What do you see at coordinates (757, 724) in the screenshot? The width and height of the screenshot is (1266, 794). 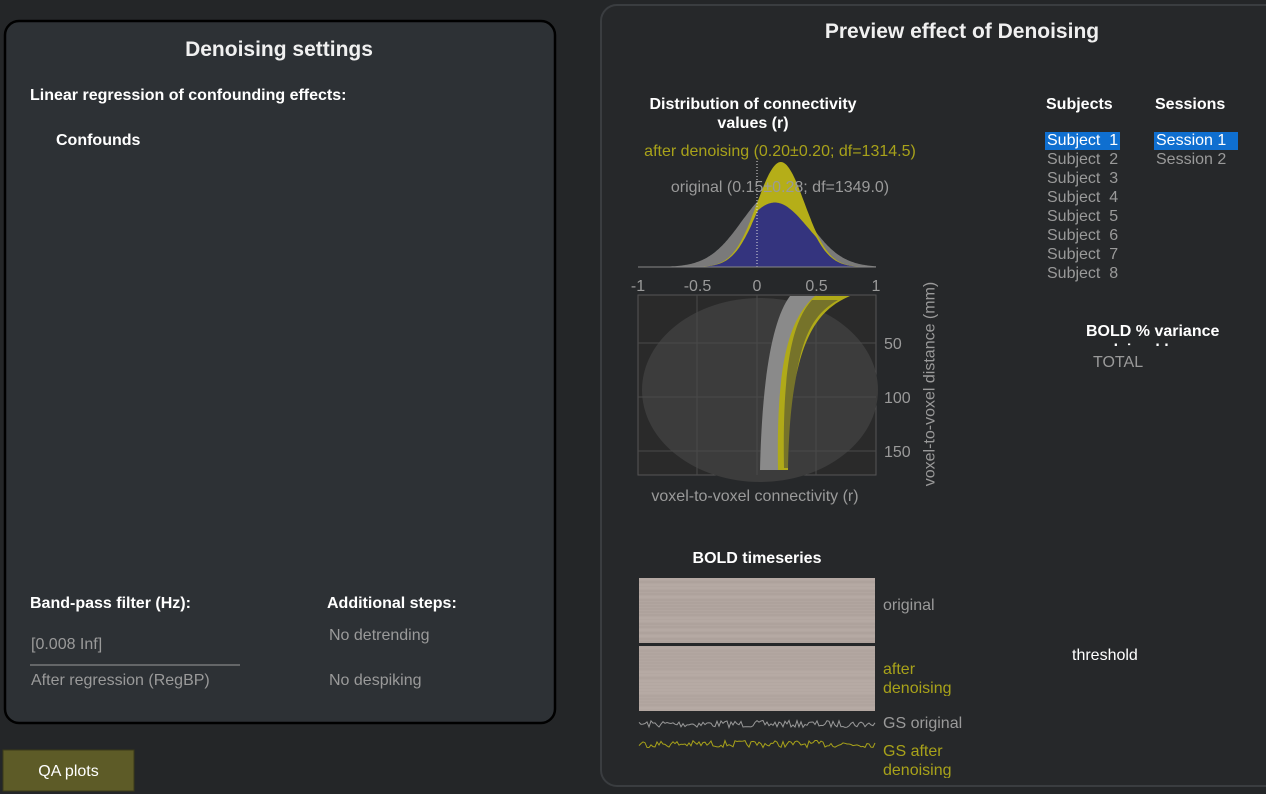 I see `gs-original-line` at bounding box center [757, 724].